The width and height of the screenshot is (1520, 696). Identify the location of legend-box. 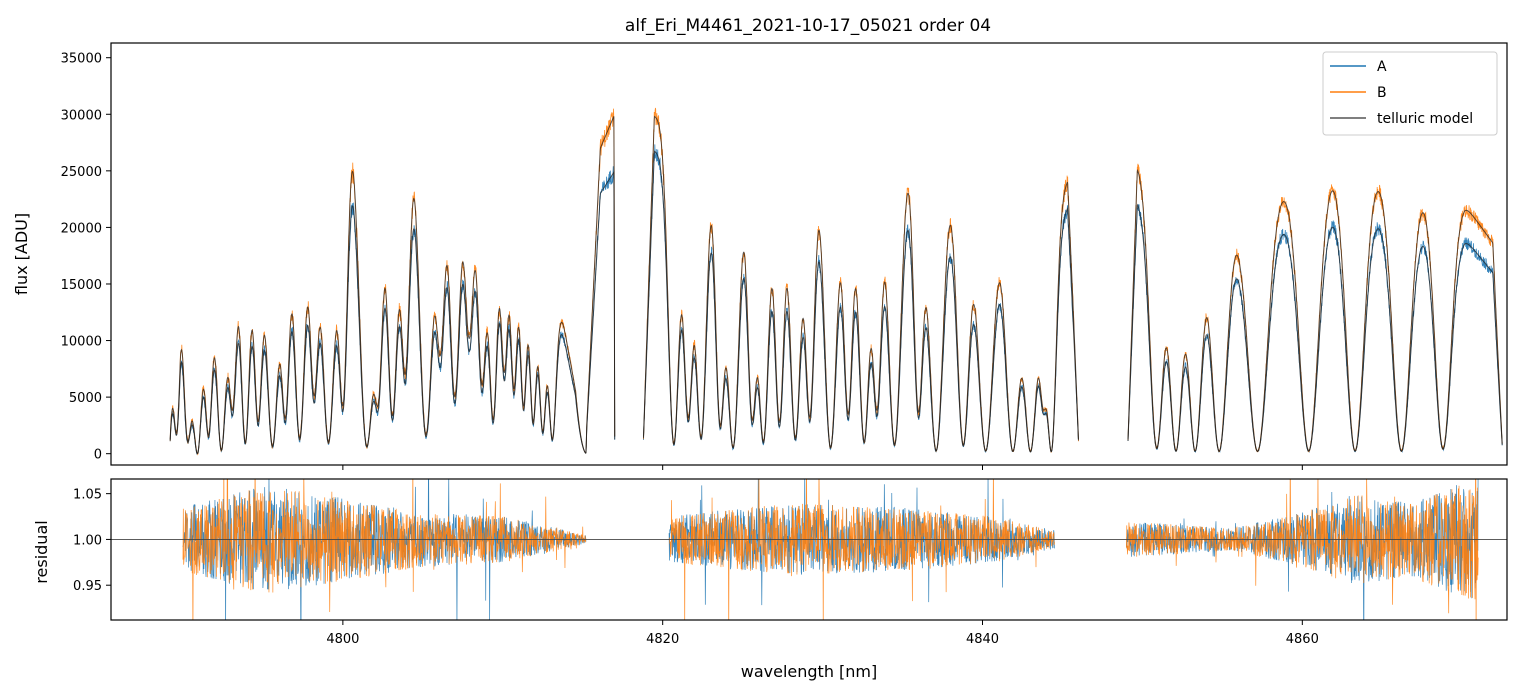
(1410, 93).